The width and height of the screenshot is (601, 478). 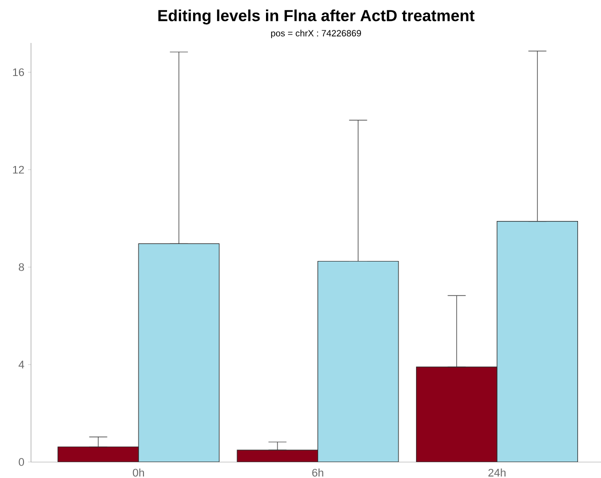 I want to click on x-tick-label: 24h, so click(x=497, y=472).